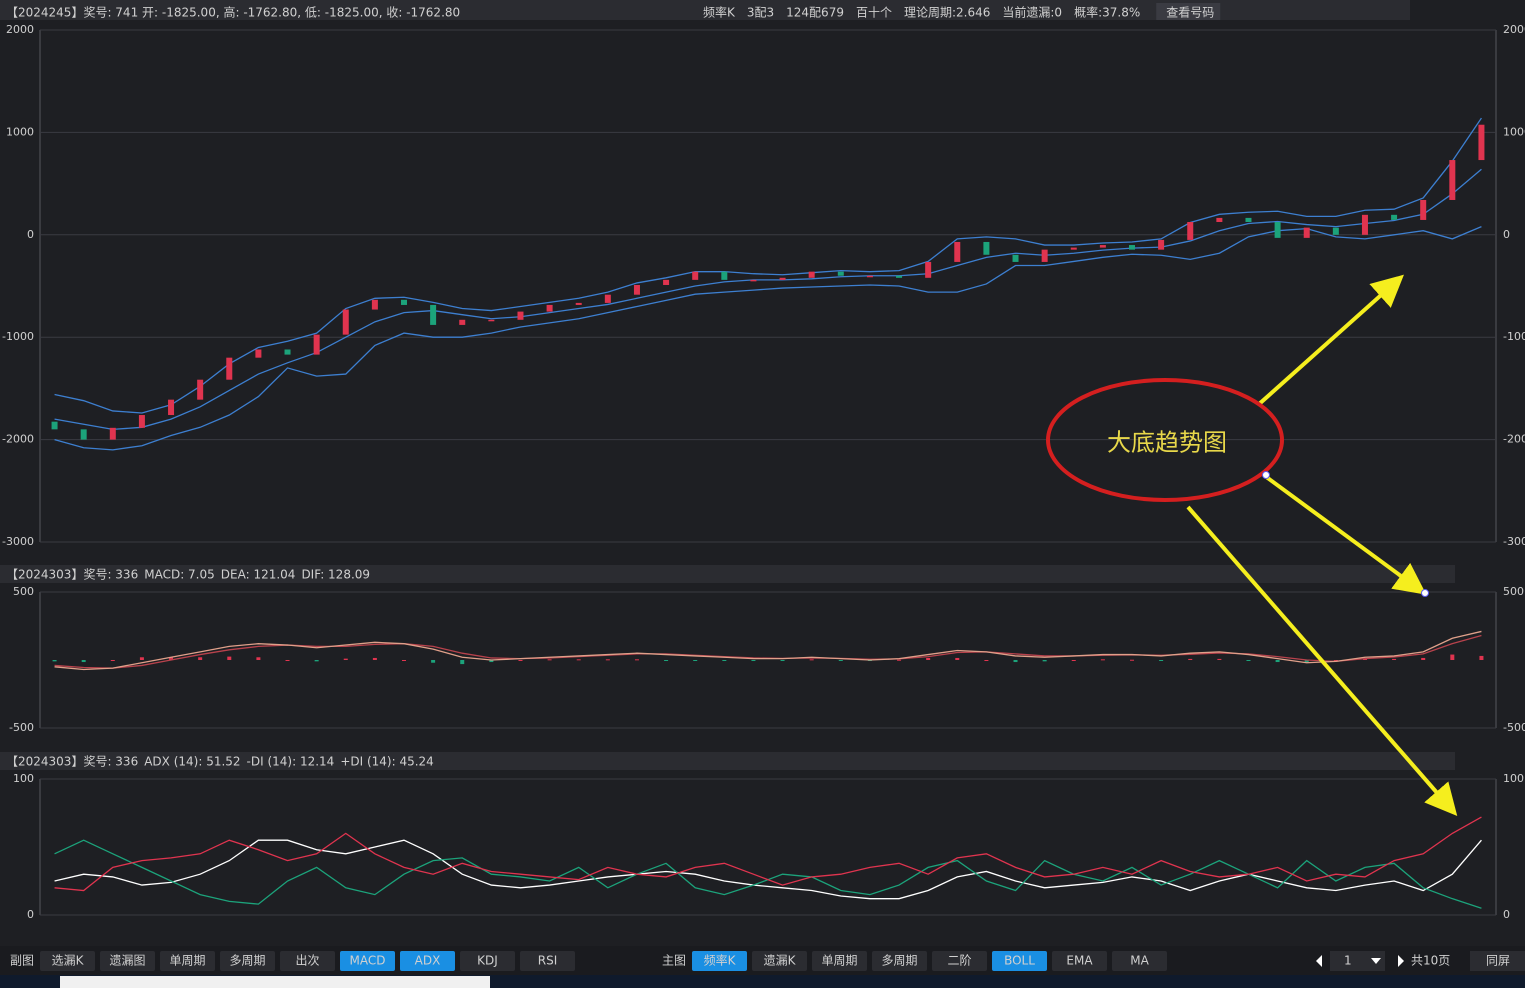 The height and width of the screenshot is (988, 1525). What do you see at coordinates (947, 13) in the screenshot?
I see `info-text: 理论周期:2.646` at bounding box center [947, 13].